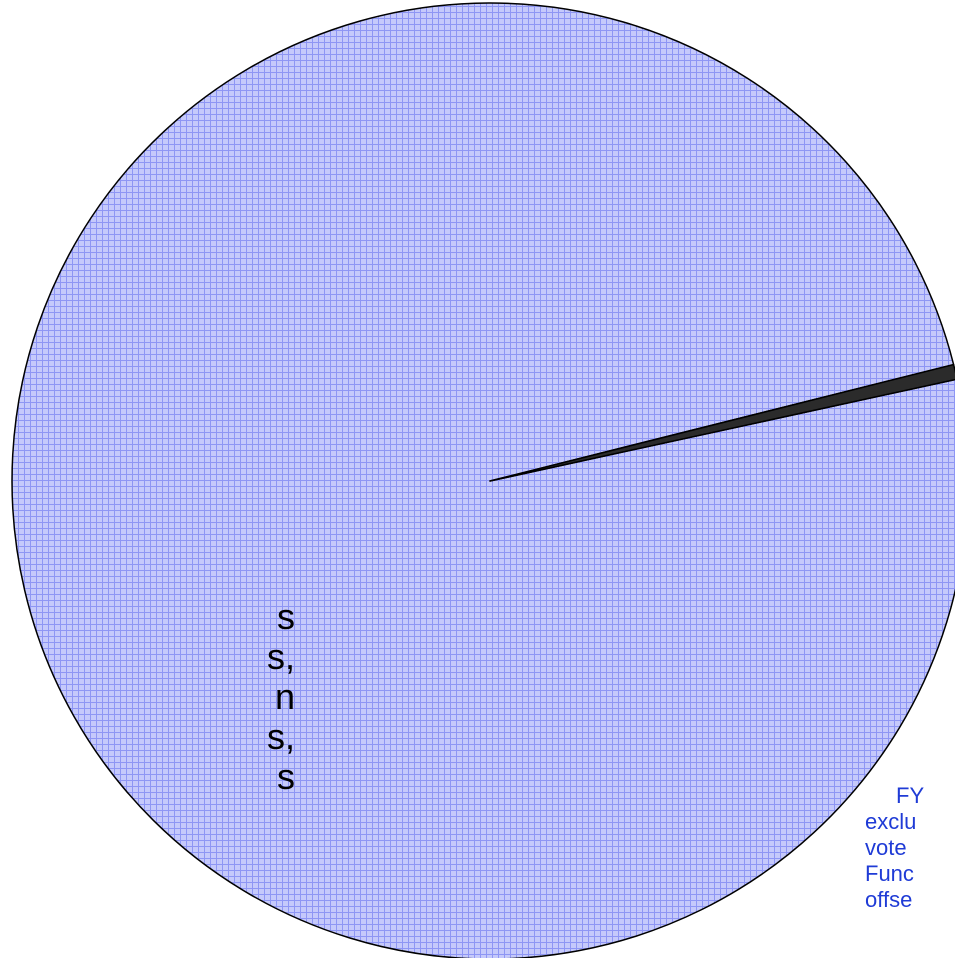 Image resolution: width=955 pixels, height=963 pixels. I want to click on right-note-line: Func, so click(889, 873).